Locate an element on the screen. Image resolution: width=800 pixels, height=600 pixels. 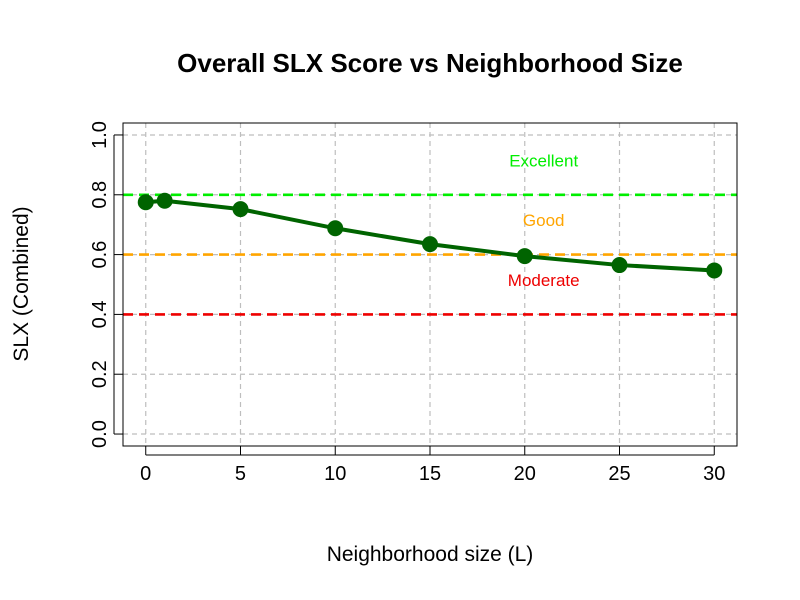
band-label: Excellent is located at coordinates (543, 160).